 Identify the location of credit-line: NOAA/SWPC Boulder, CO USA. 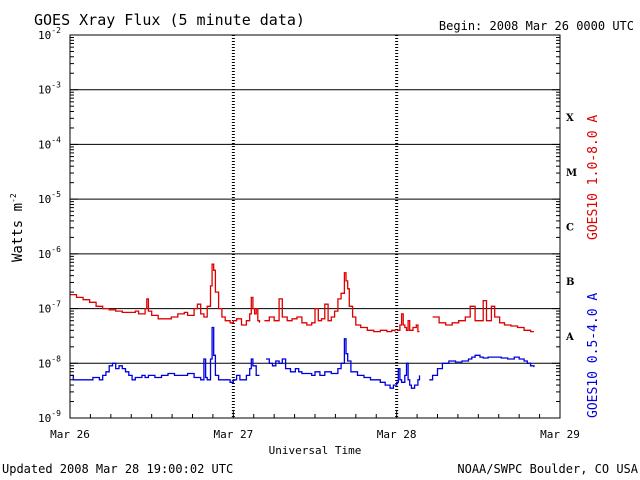
(547, 469).